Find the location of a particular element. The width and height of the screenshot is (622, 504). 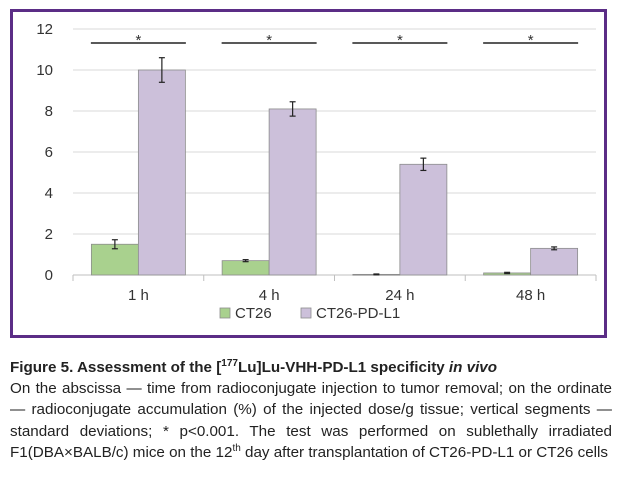

y-tick-label: 6 is located at coordinates (49, 152).